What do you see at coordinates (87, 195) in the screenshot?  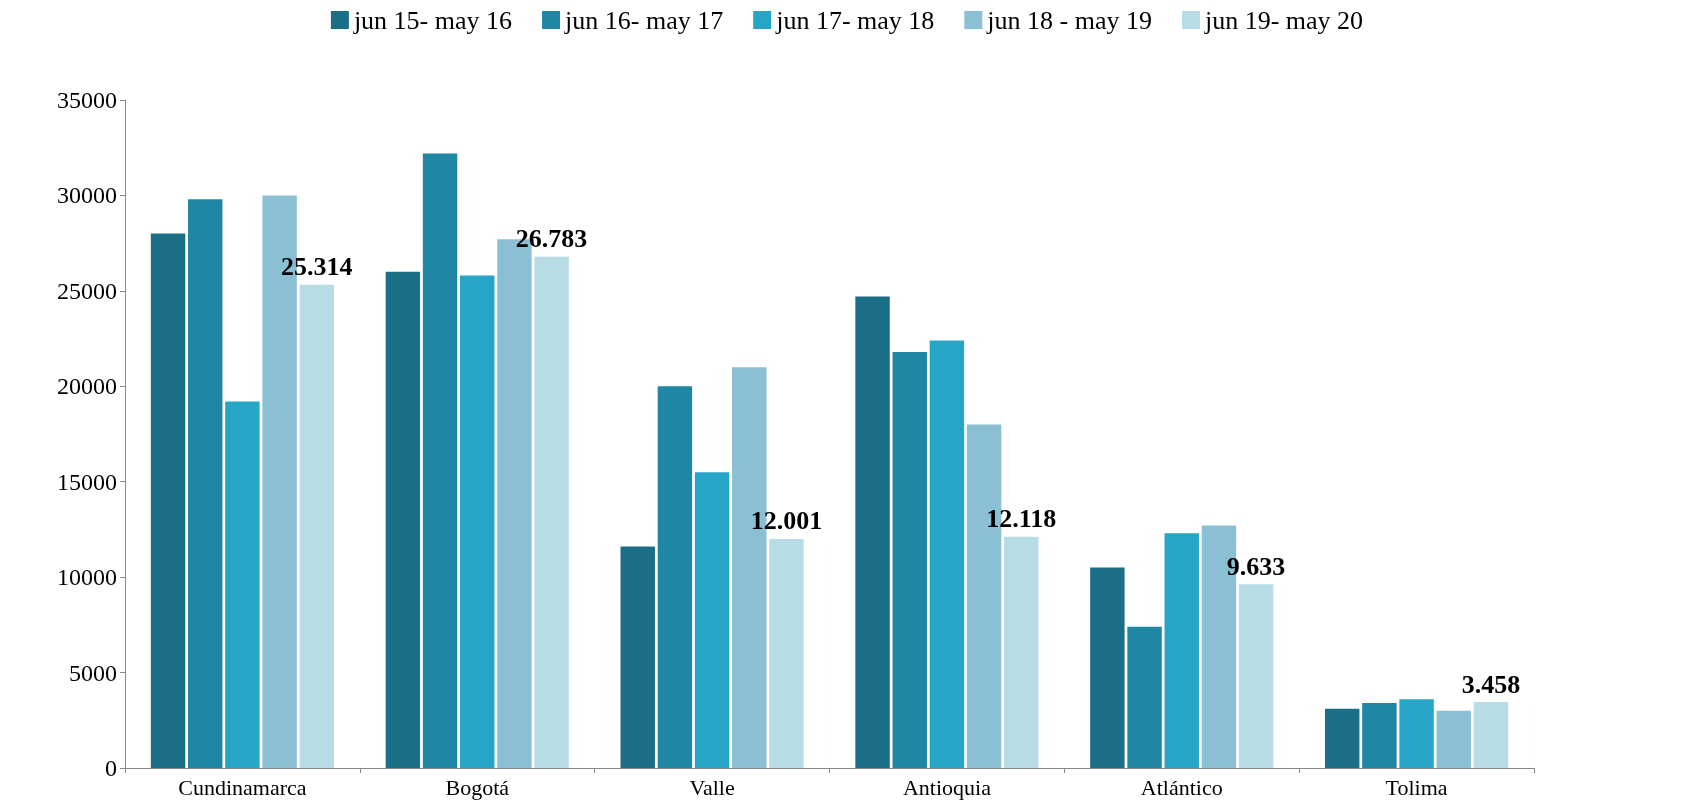 I see `y-tick-label: 30000` at bounding box center [87, 195].